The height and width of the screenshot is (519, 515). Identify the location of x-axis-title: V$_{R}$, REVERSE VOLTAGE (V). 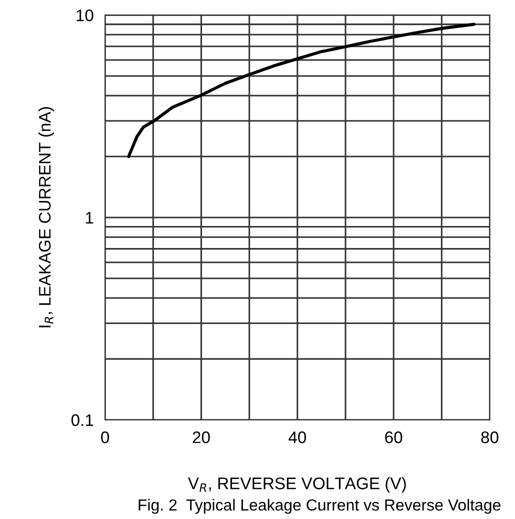
(297, 485).